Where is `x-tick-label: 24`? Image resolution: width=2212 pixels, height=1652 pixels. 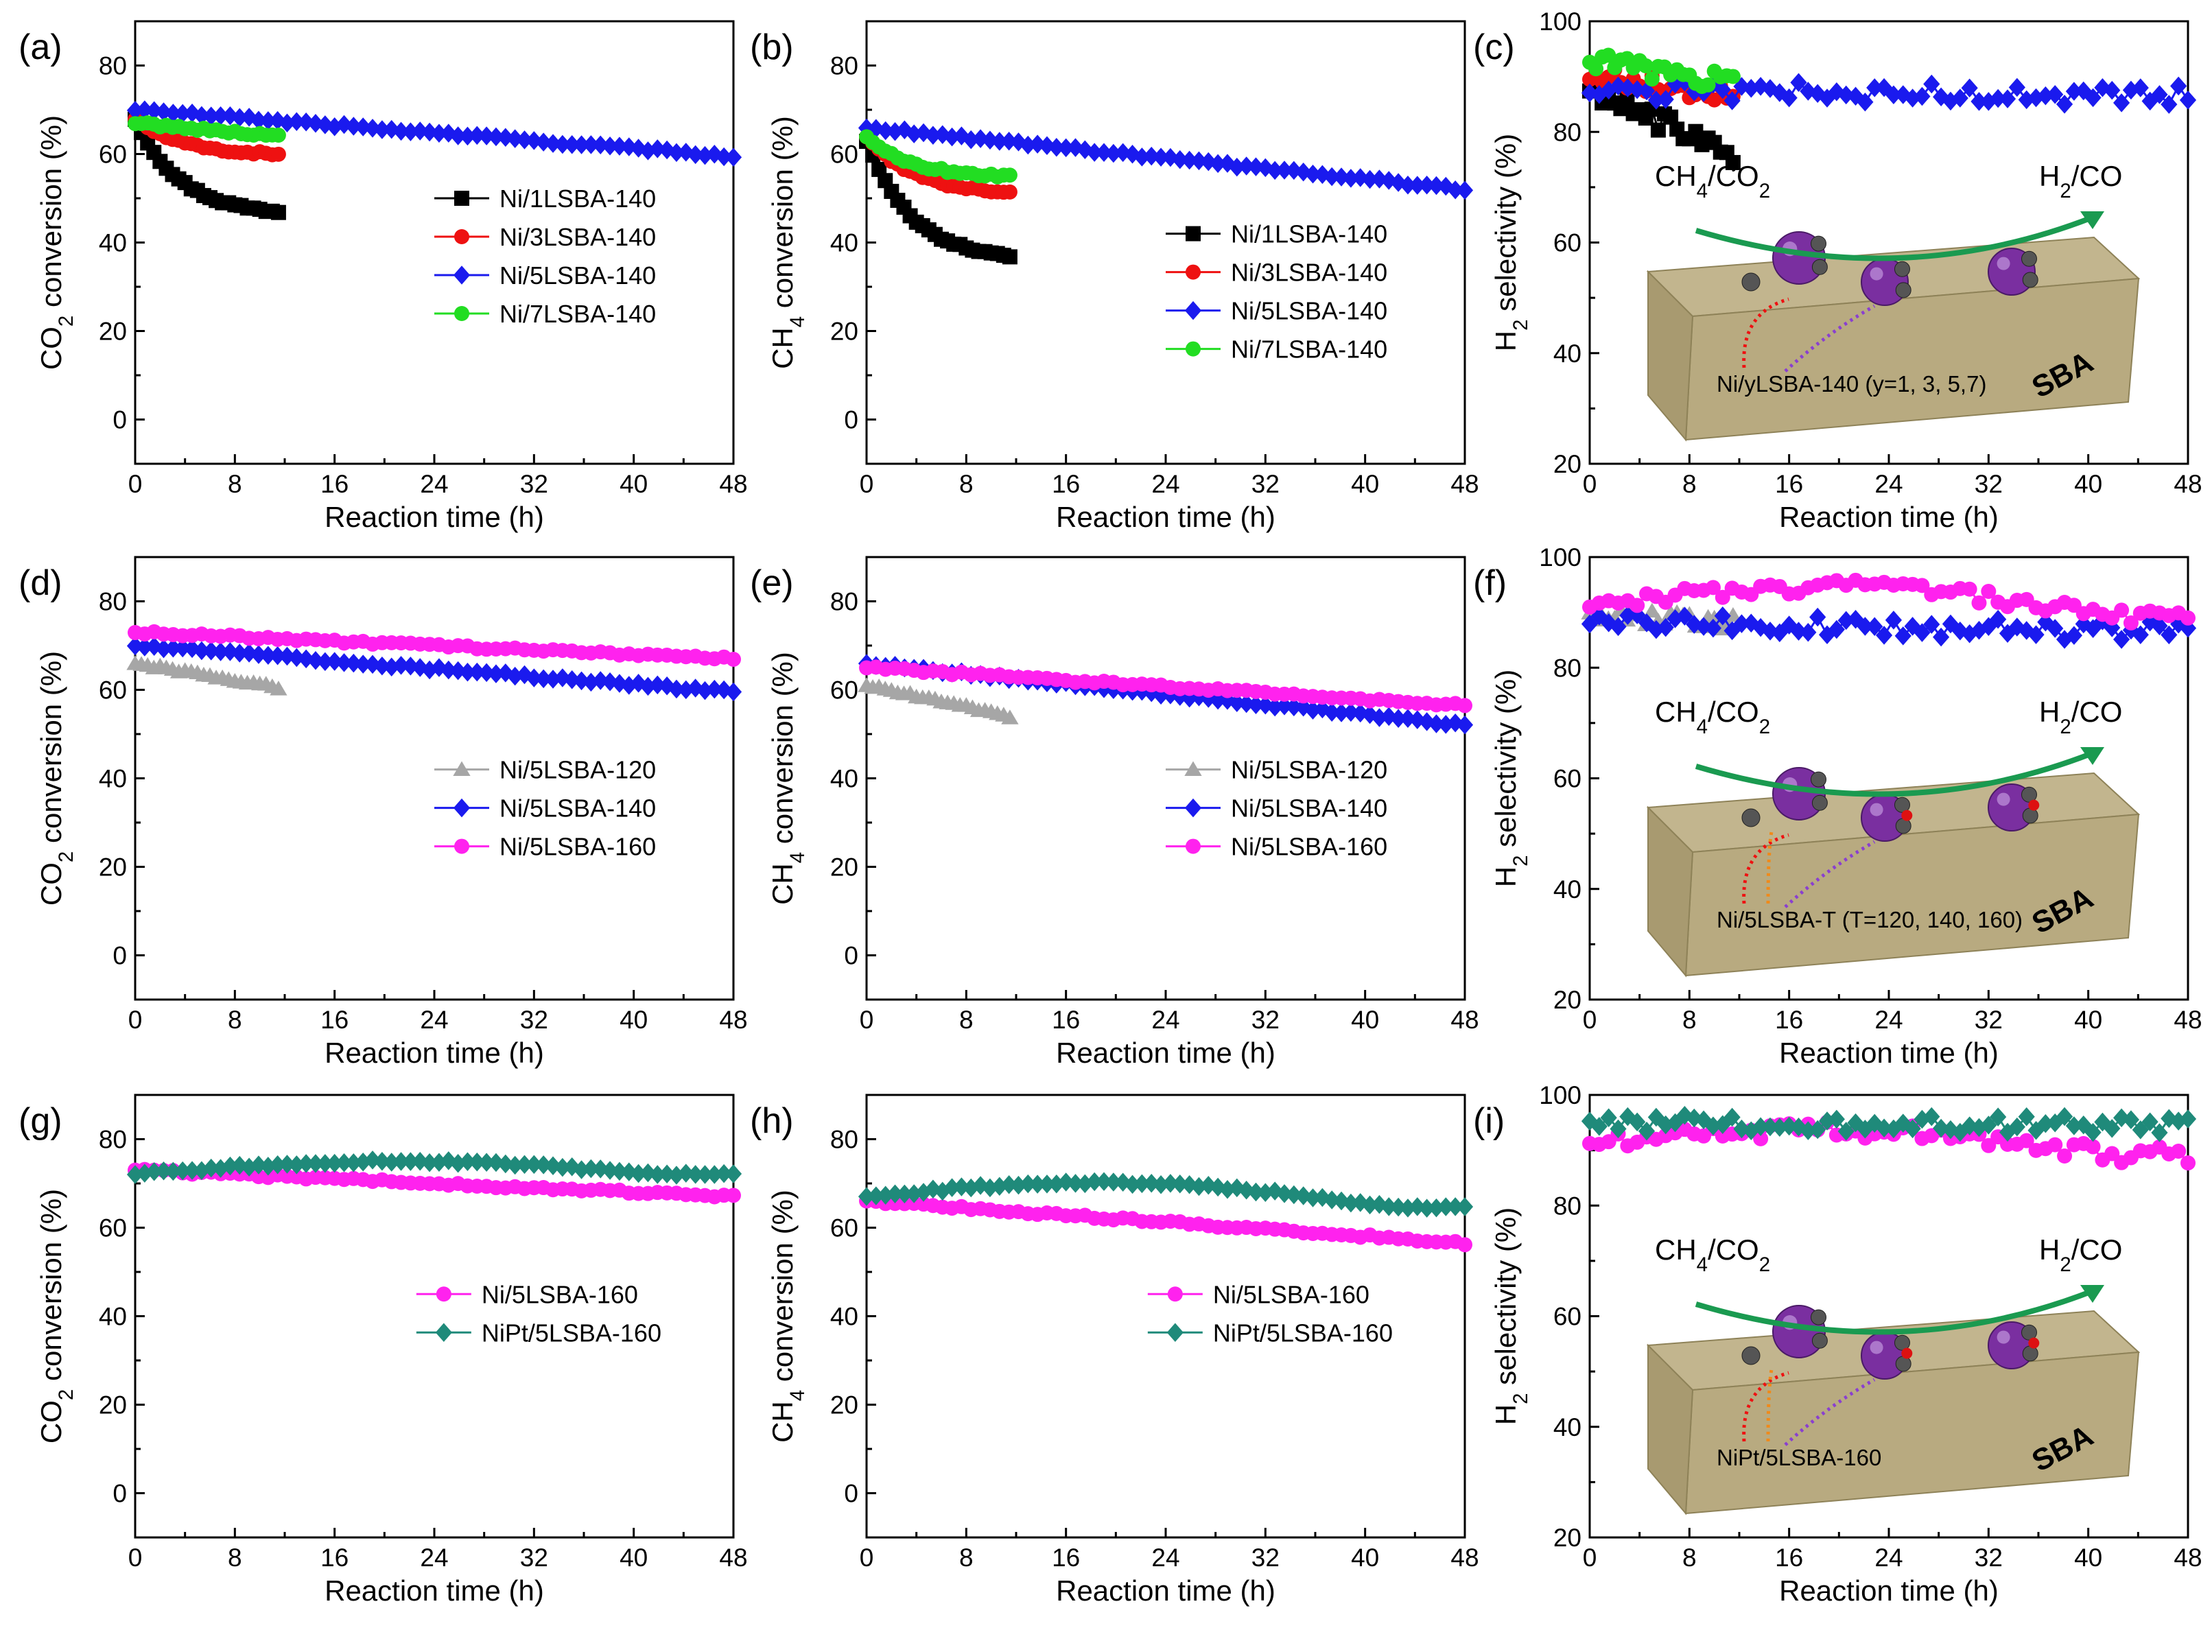 x-tick-label: 24 is located at coordinates (1888, 1558).